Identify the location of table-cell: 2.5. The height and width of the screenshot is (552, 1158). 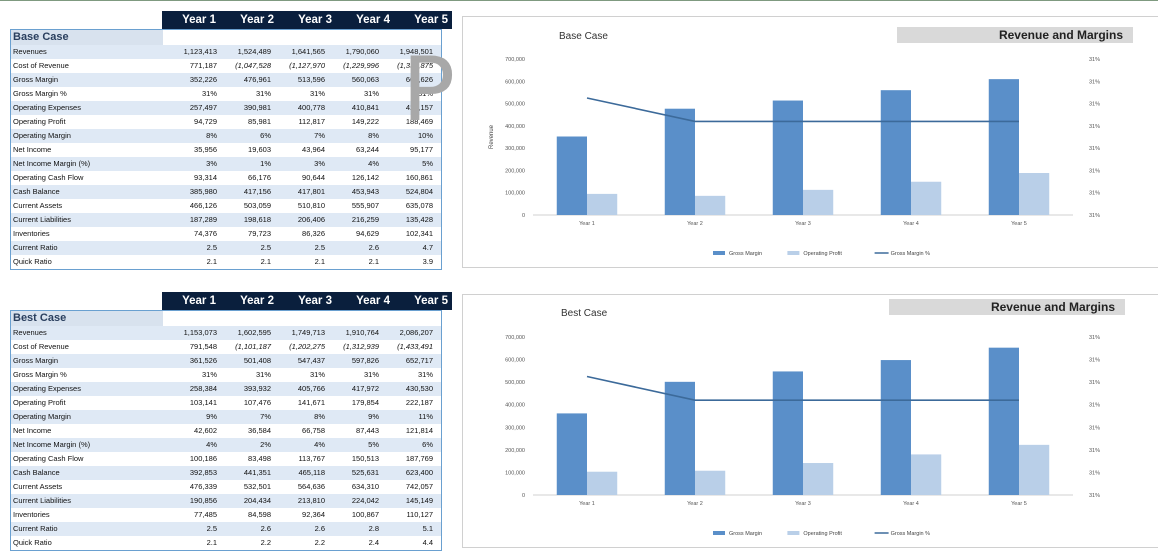
(211, 528).